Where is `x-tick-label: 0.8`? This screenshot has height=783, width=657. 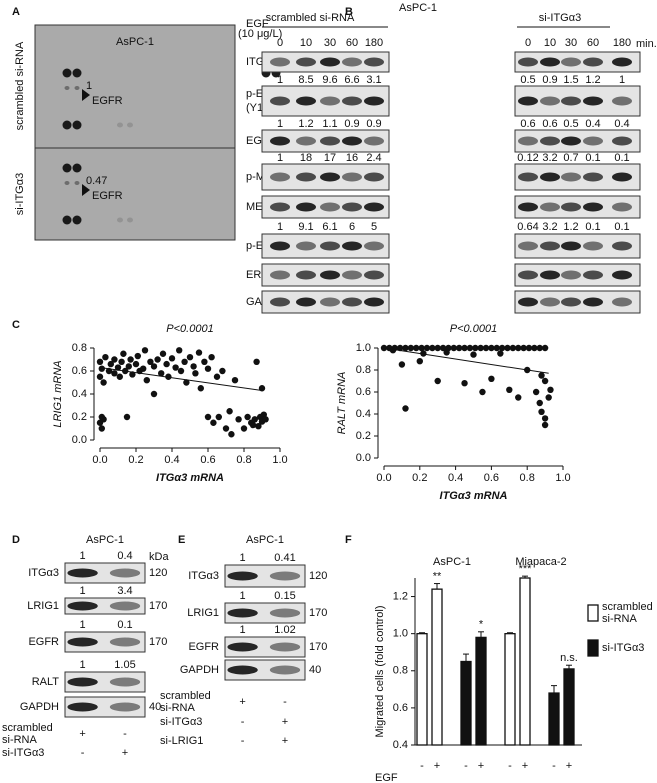 x-tick-label: 0.8 is located at coordinates (527, 478).